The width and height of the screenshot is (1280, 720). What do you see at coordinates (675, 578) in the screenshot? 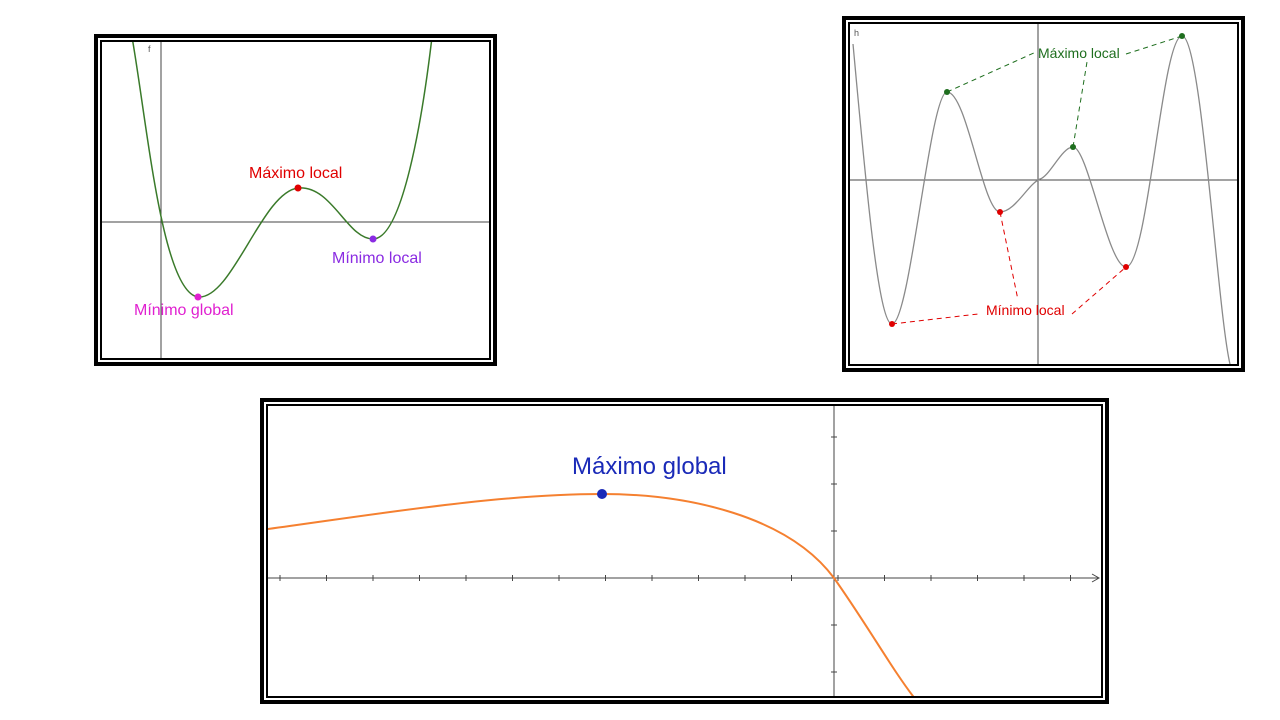
I see `x-axis-ticks` at bounding box center [675, 578].